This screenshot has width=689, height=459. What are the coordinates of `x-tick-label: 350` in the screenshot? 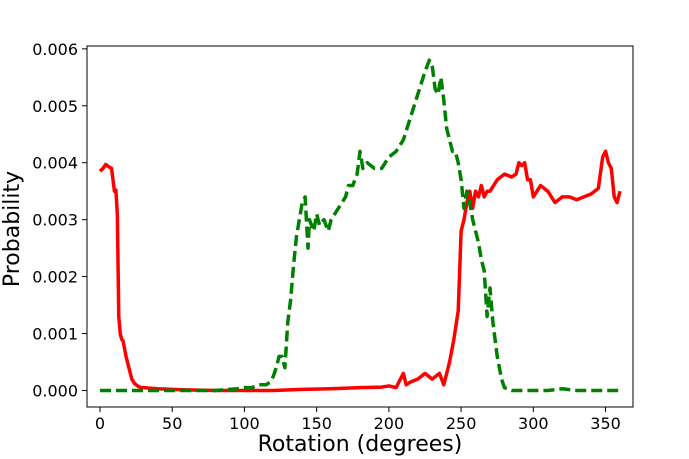 It's located at (605, 423).